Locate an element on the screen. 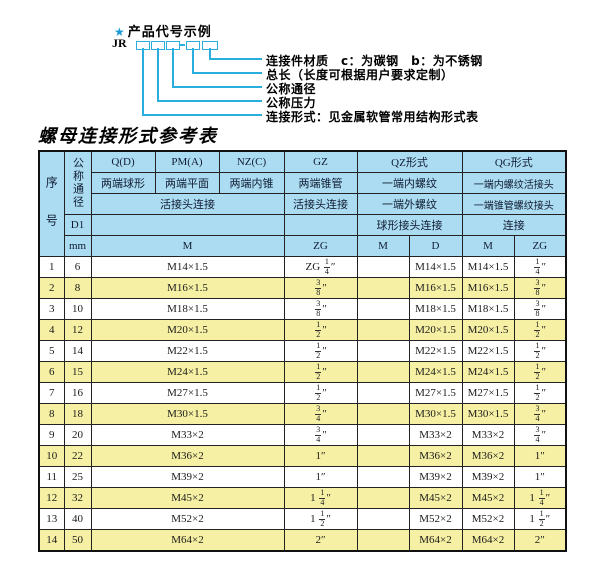 This screenshot has width=600, height=567. header-empty is located at coordinates (187, 225).